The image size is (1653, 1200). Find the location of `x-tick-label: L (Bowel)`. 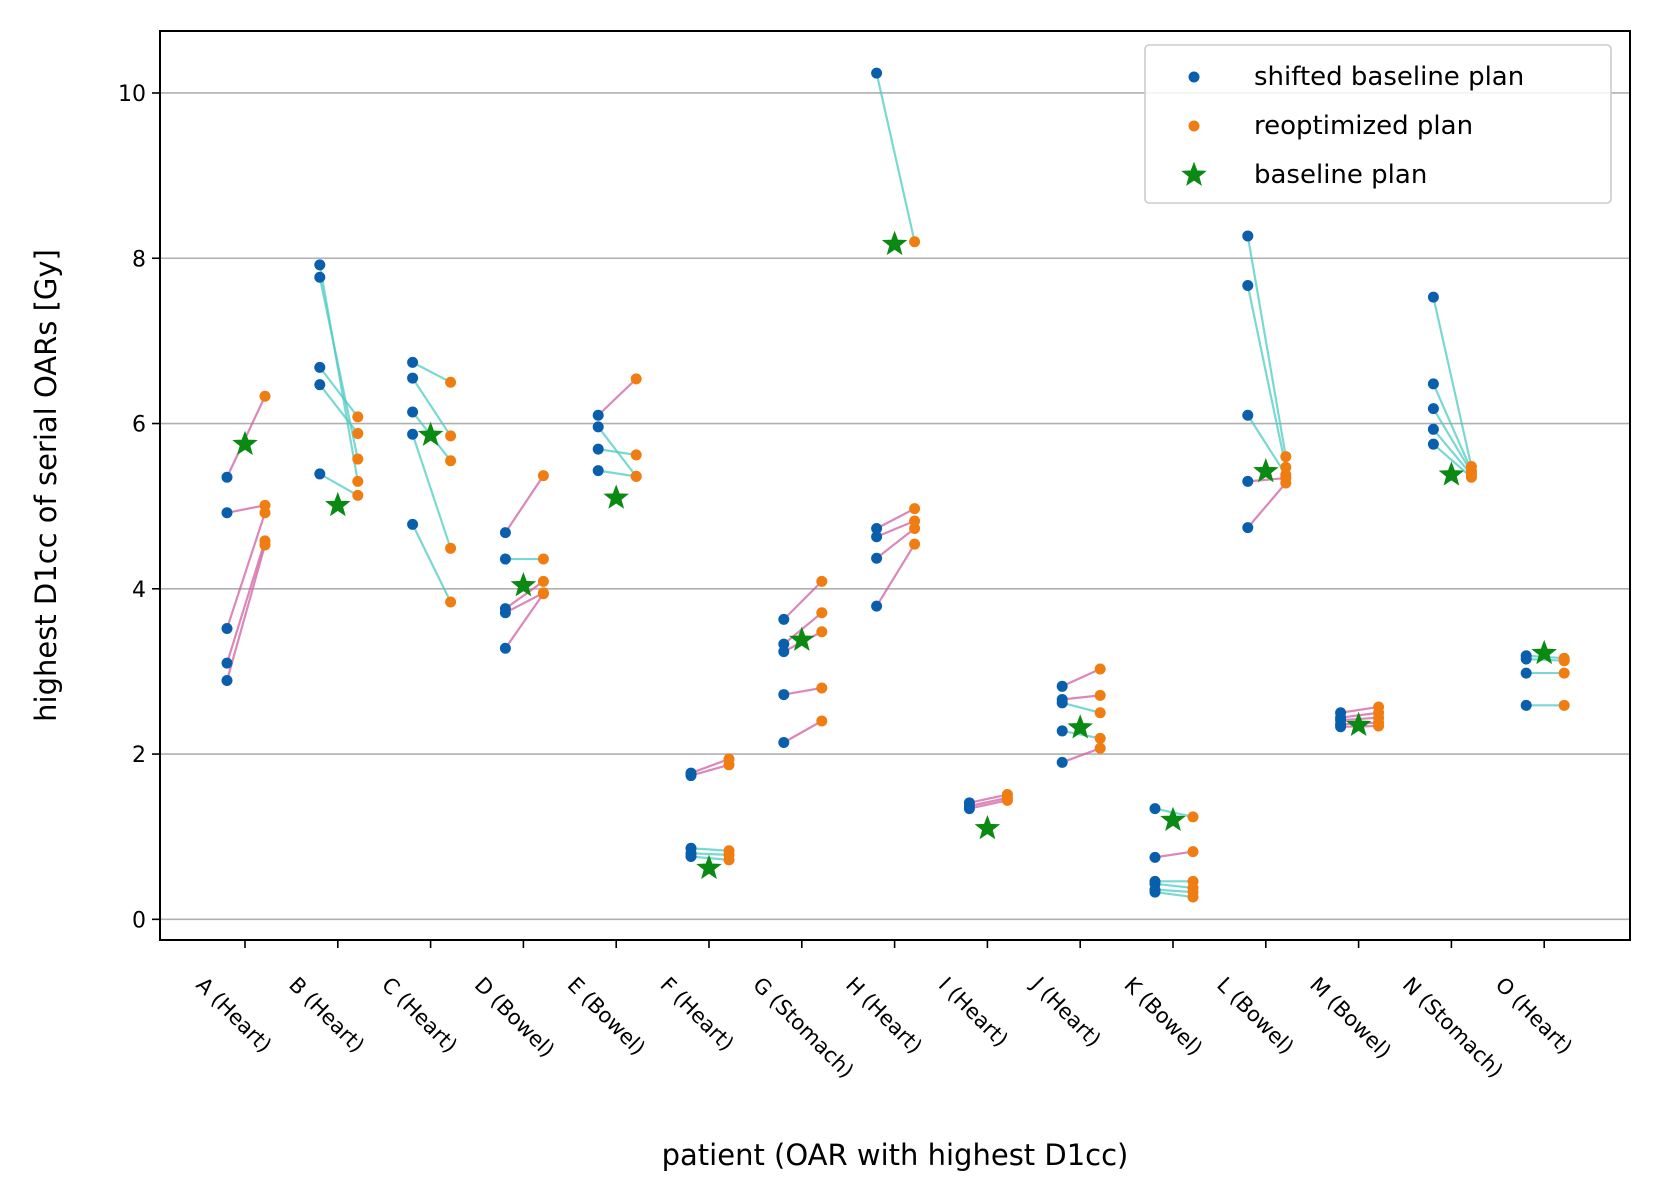

x-tick-label: L (Bowel) is located at coordinates (1255, 1016).